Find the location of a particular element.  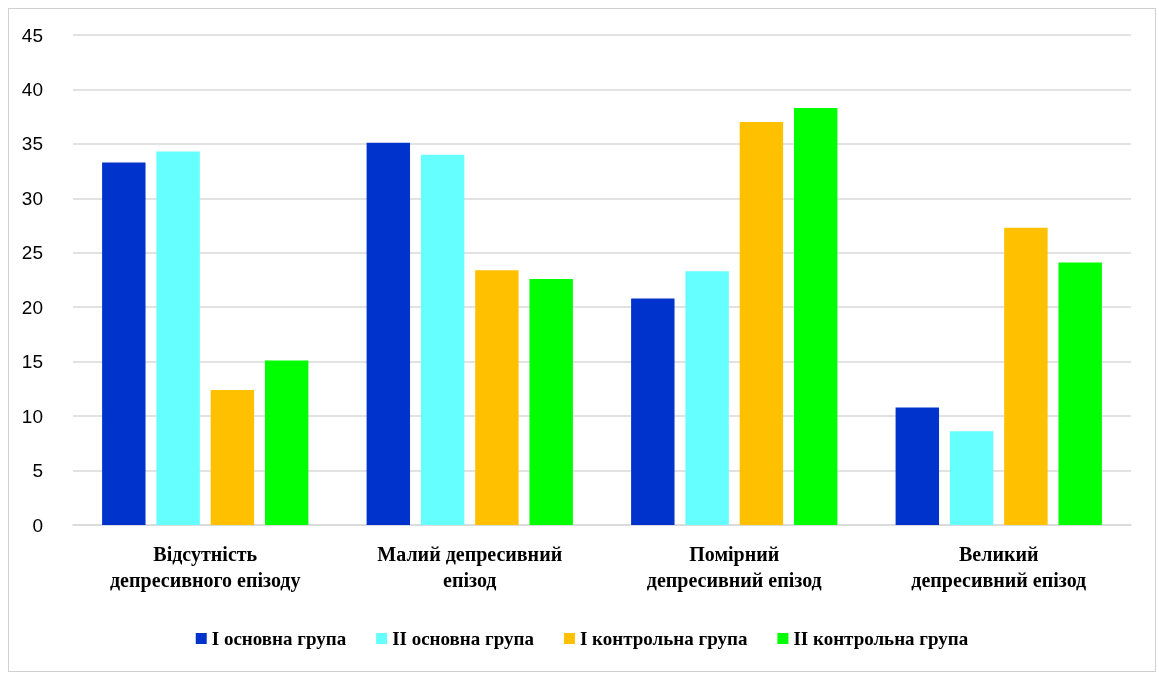

legend-label: I контрольна група is located at coordinates (663, 638).